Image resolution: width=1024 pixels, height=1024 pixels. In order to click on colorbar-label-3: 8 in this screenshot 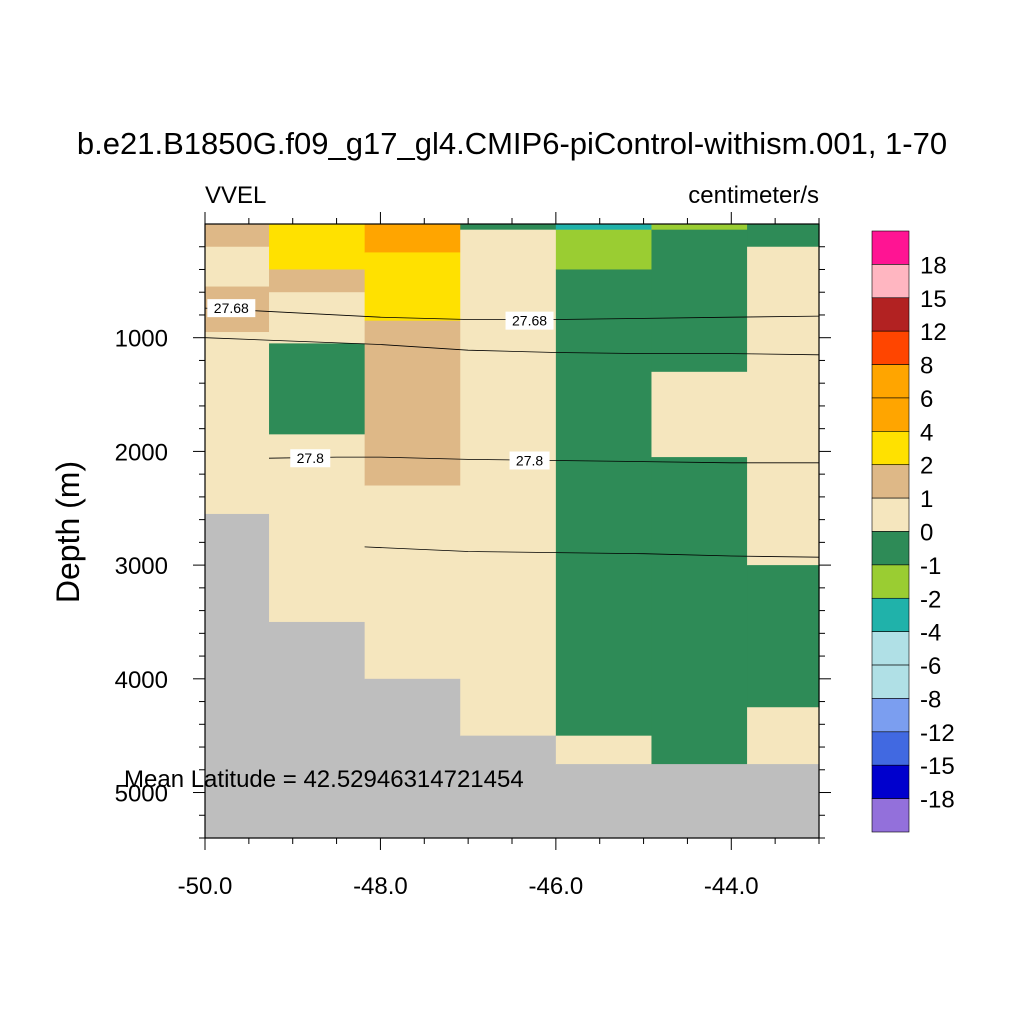, I will do `click(926, 366)`.